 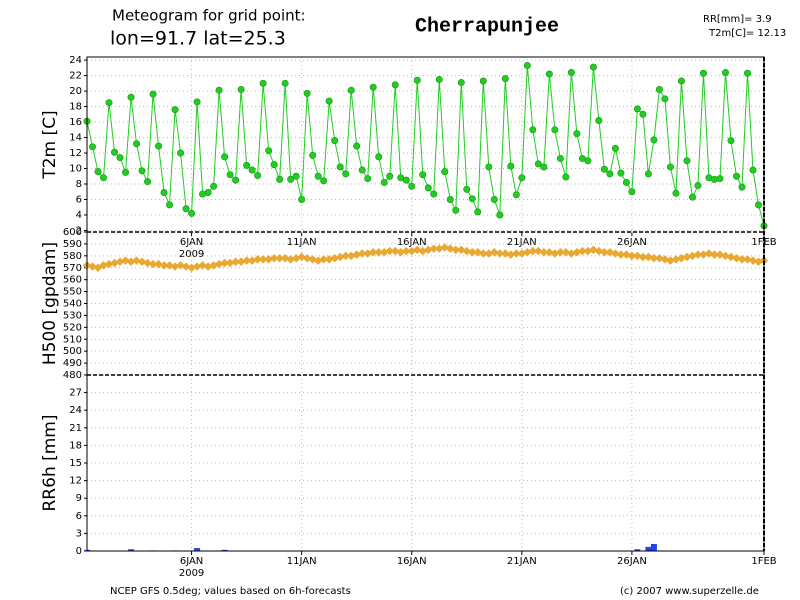 What do you see at coordinates (50, 303) in the screenshot?
I see `y-axis-title: H500 [gpdam]` at bounding box center [50, 303].